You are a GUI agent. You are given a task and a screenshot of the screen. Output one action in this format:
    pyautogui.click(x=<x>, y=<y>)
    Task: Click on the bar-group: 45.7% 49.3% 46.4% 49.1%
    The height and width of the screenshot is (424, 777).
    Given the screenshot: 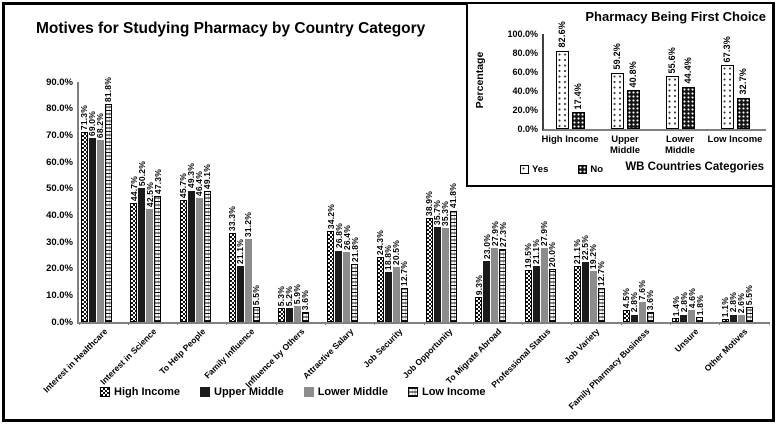 What is the action you would take?
    pyautogui.click(x=195, y=202)
    